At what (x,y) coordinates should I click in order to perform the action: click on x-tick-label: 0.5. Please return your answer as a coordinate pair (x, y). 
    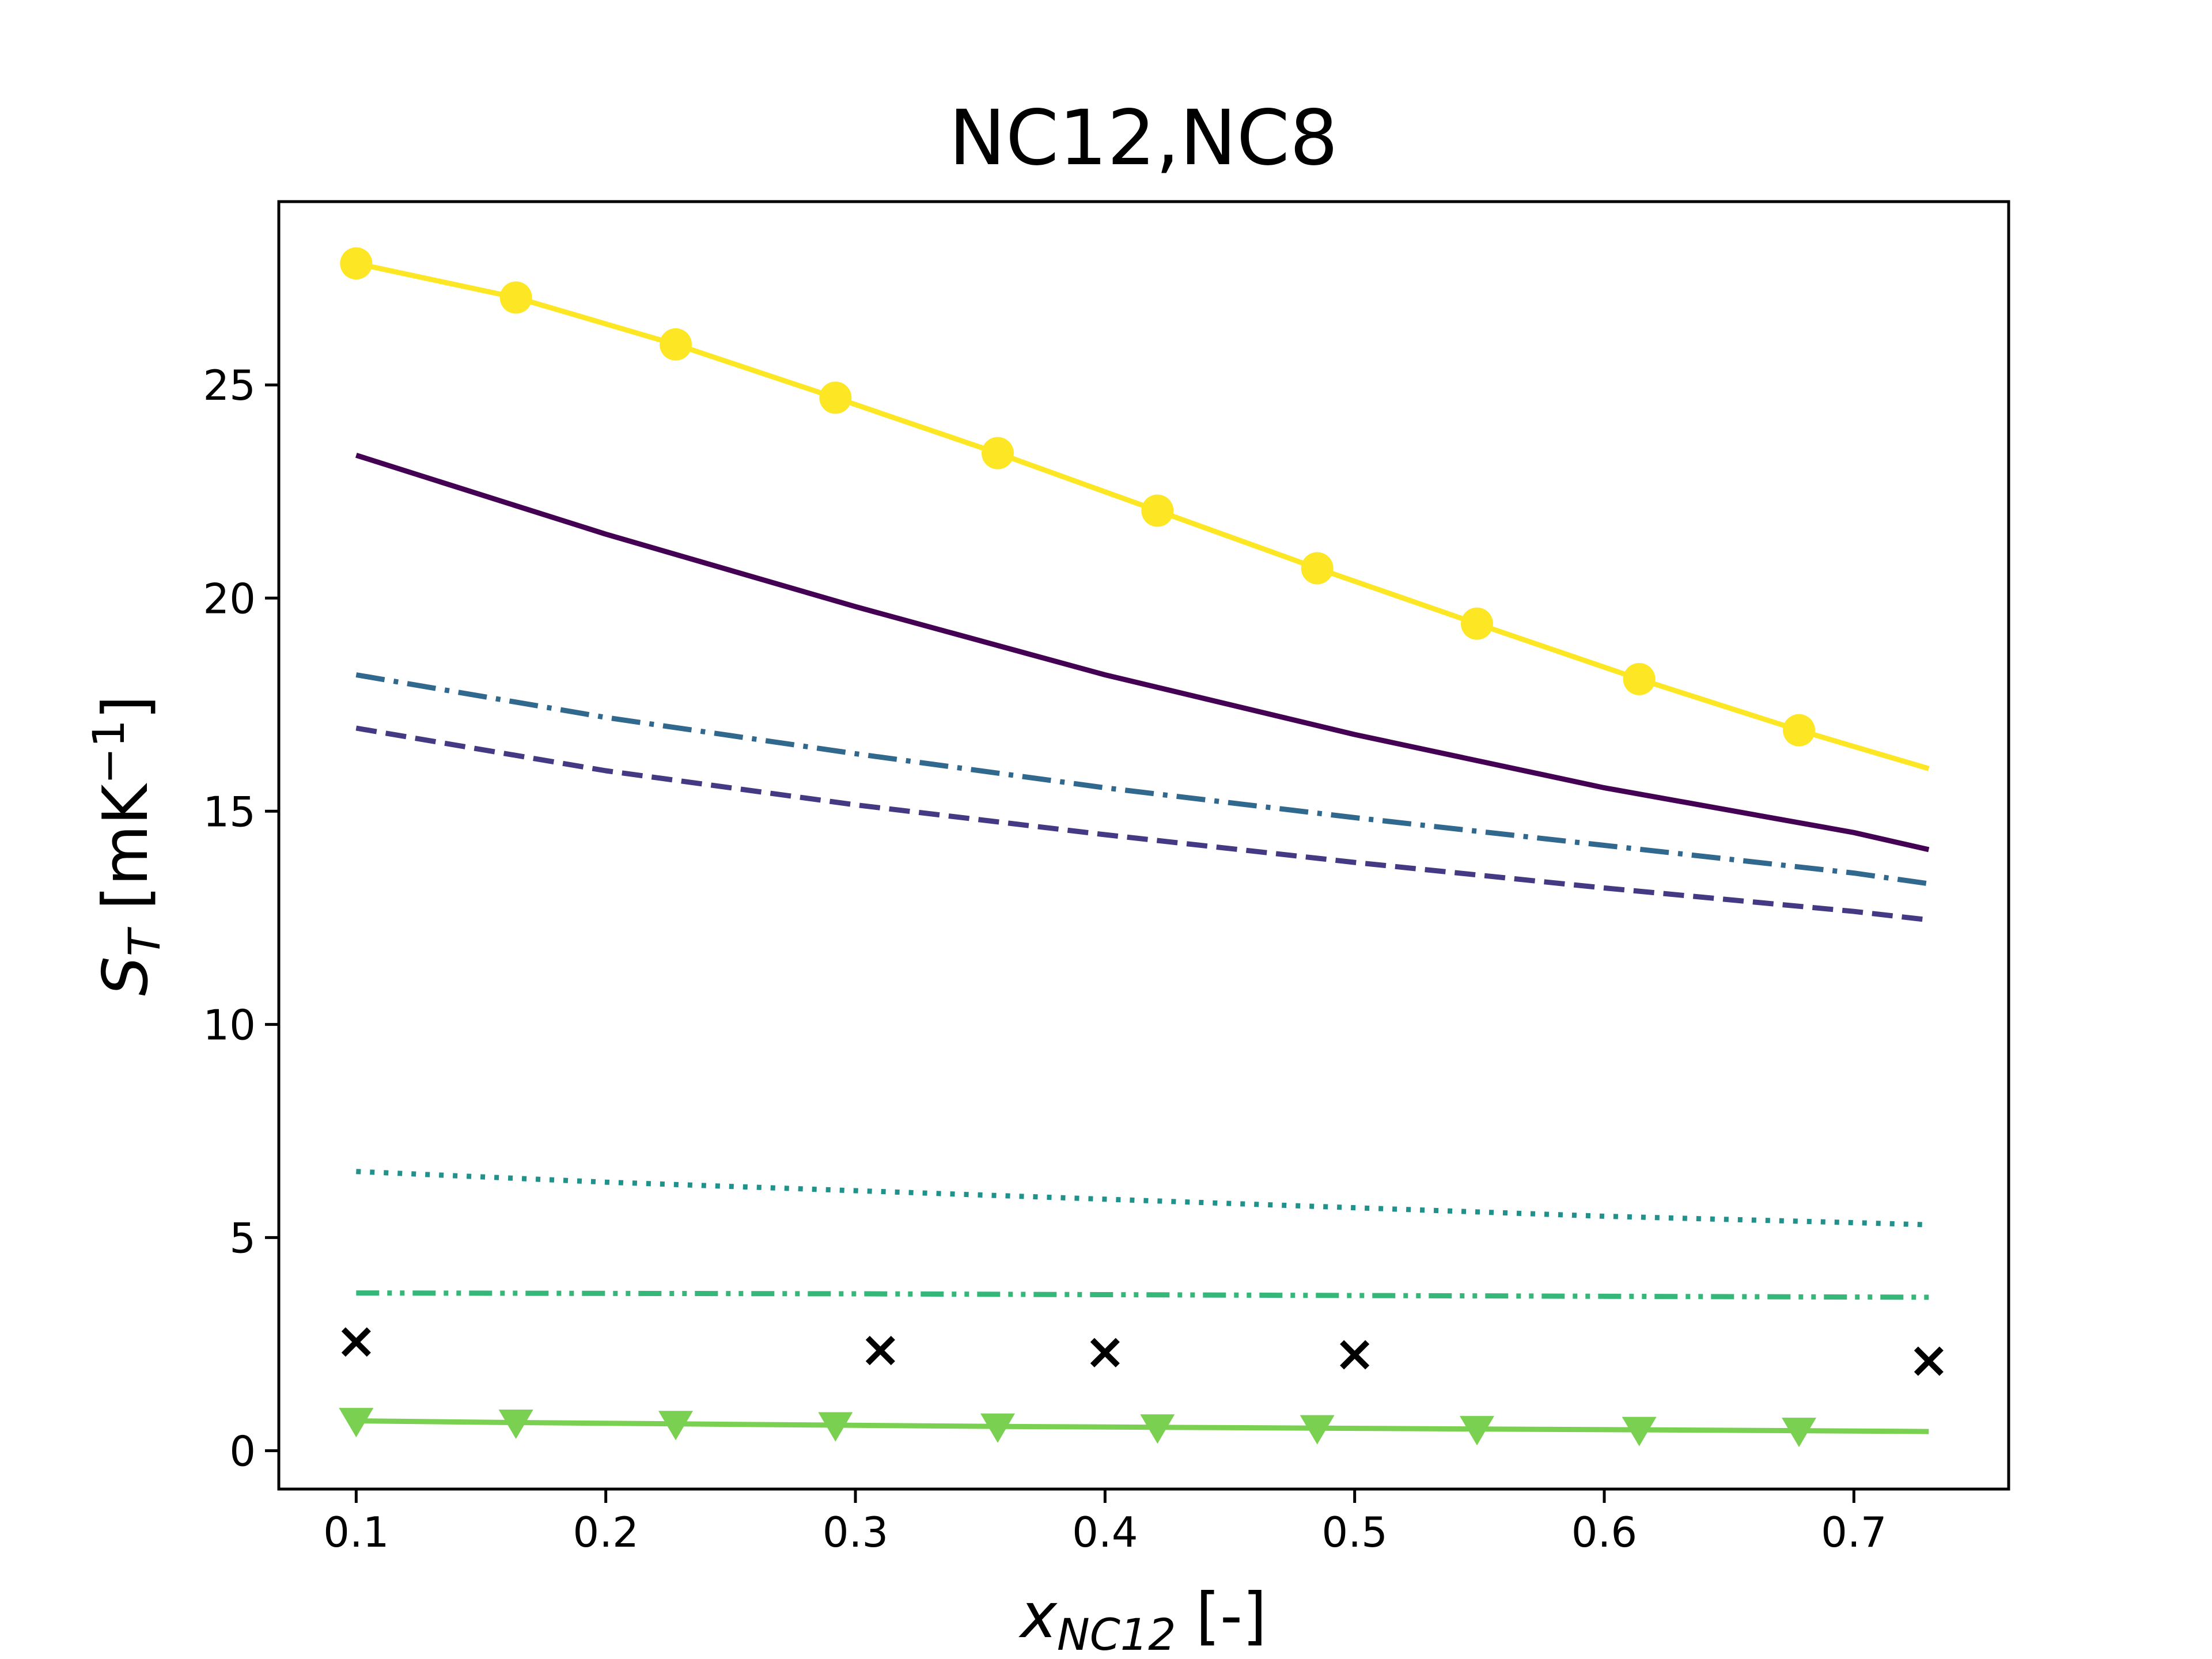
    Looking at the image, I should click on (1354, 1532).